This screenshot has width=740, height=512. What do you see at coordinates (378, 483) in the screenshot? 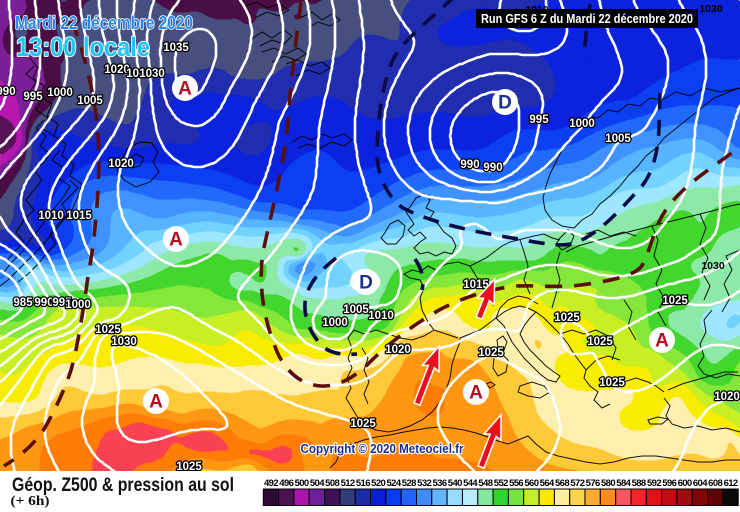
I see `svg-text: 520` at bounding box center [378, 483].